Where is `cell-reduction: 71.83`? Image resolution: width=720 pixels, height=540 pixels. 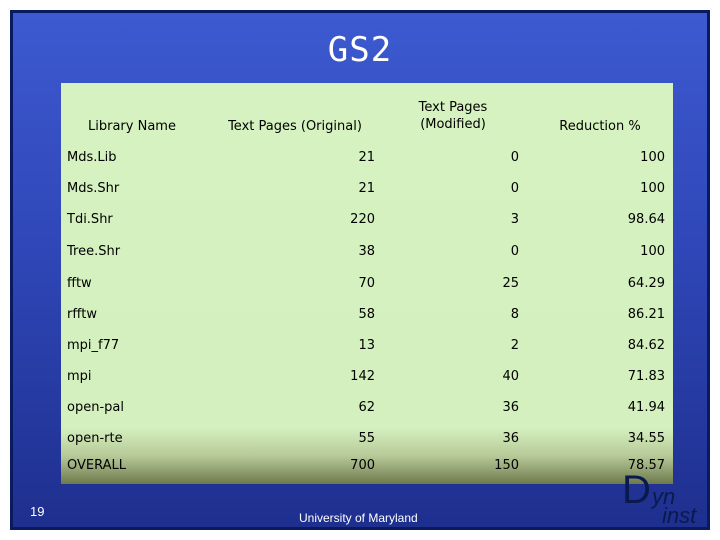 cell-reduction: 71.83 is located at coordinates (646, 376).